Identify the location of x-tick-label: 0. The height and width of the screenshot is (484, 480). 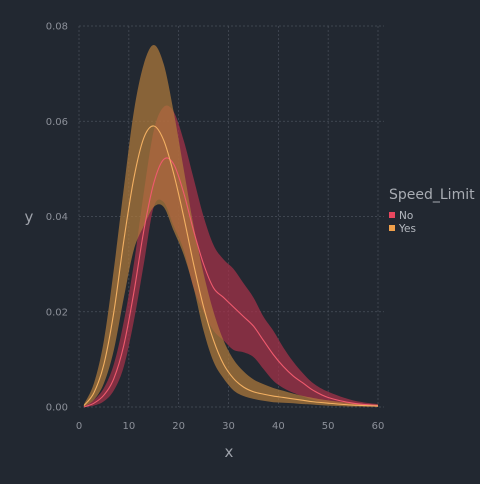
(79, 426).